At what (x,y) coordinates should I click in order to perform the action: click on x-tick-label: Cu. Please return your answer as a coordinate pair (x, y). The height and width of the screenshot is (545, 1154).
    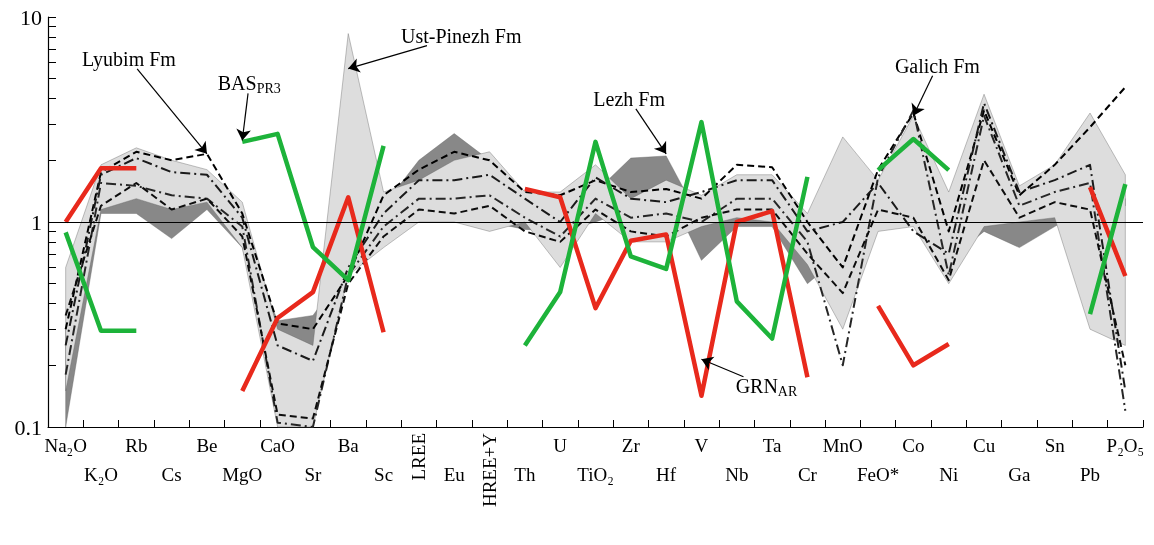
    Looking at the image, I should click on (984, 445).